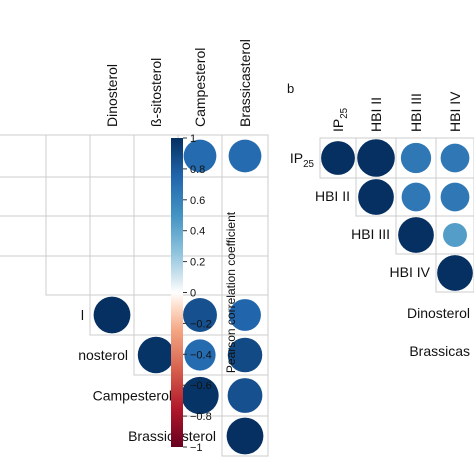 The height and width of the screenshot is (474, 474). I want to click on col-label: ß-sitosterol, so click(156, 92).